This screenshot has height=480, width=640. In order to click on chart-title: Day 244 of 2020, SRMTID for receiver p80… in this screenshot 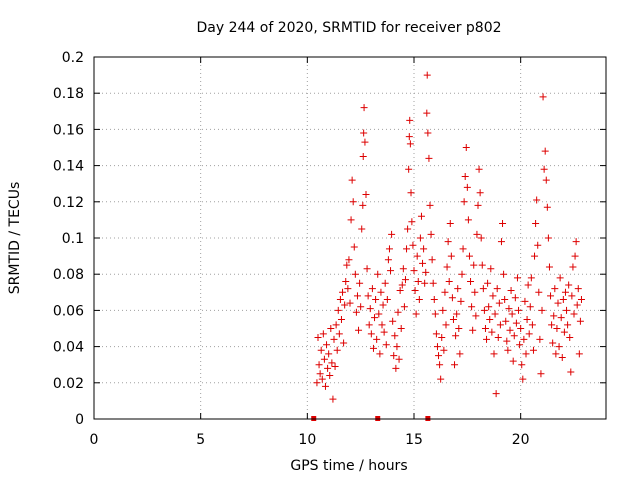, I will do `click(348, 28)`.